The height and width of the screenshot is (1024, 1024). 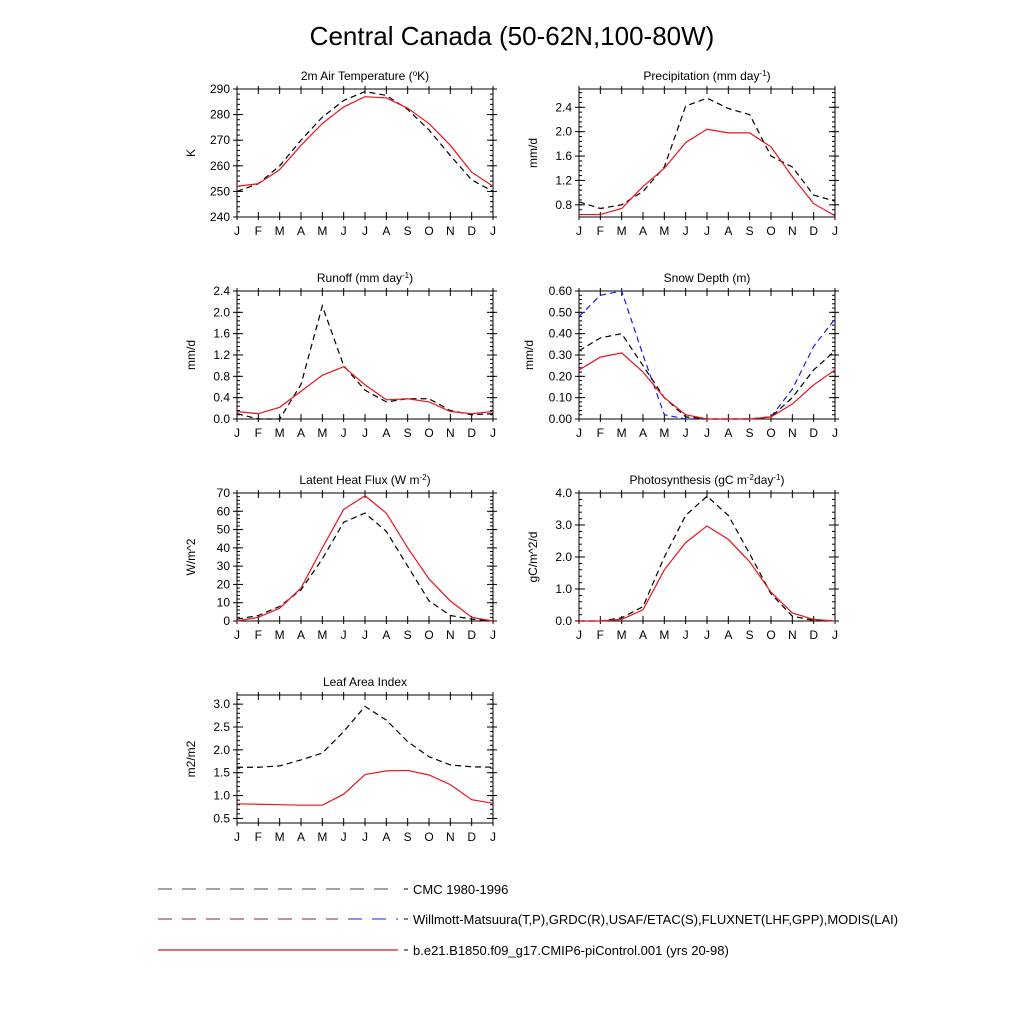 I want to click on panel-title: 2m Air Temperature (oK), so click(x=365, y=76).